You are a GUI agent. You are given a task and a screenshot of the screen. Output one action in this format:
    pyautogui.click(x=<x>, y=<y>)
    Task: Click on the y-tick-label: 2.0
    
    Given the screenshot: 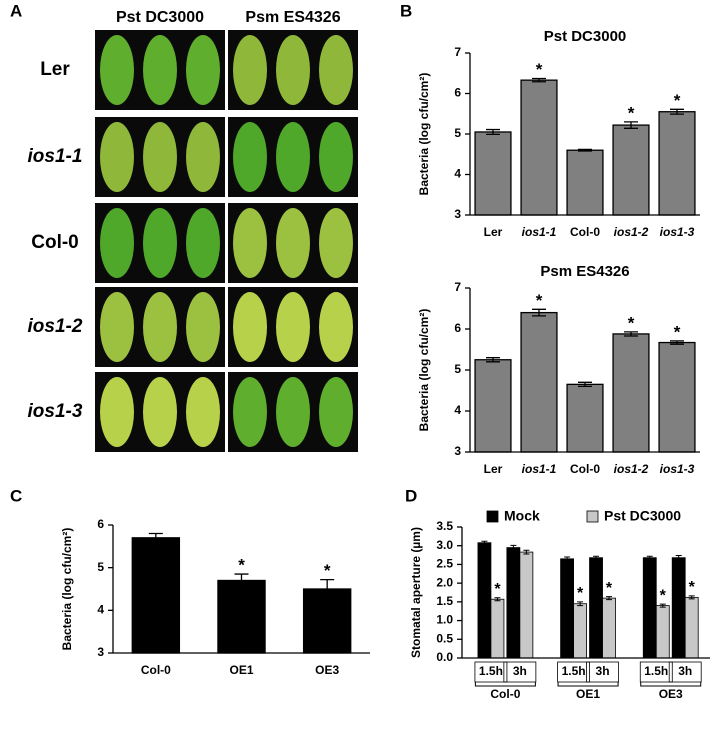 What is the action you would take?
    pyautogui.click(x=444, y=582)
    